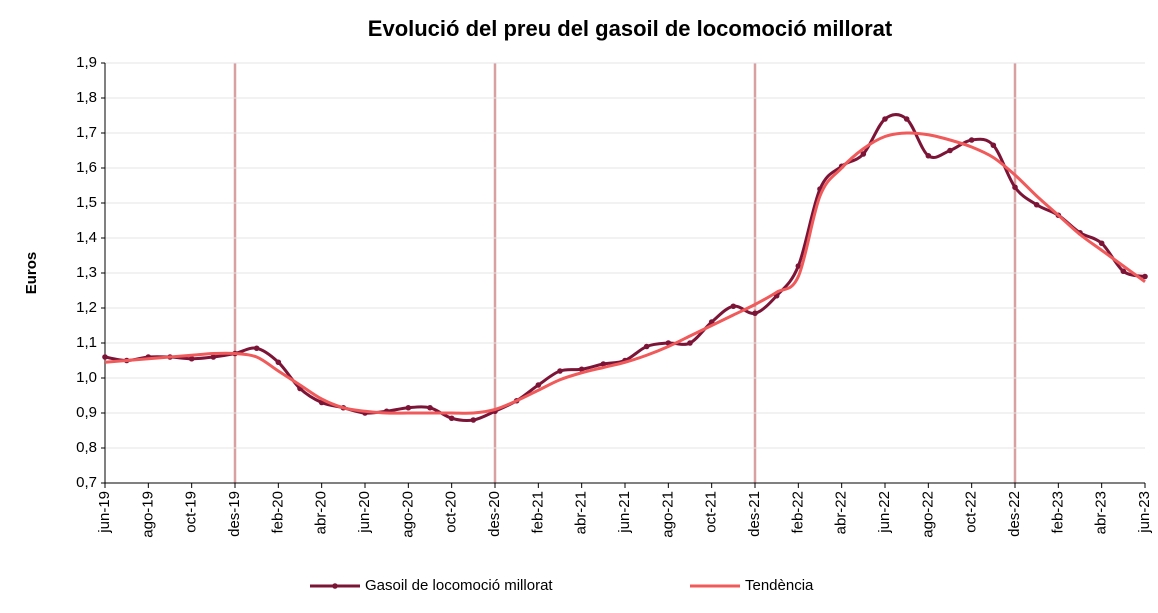 The height and width of the screenshot is (613, 1158). I want to click on x-tick-label: abr-21, so click(581, 512).